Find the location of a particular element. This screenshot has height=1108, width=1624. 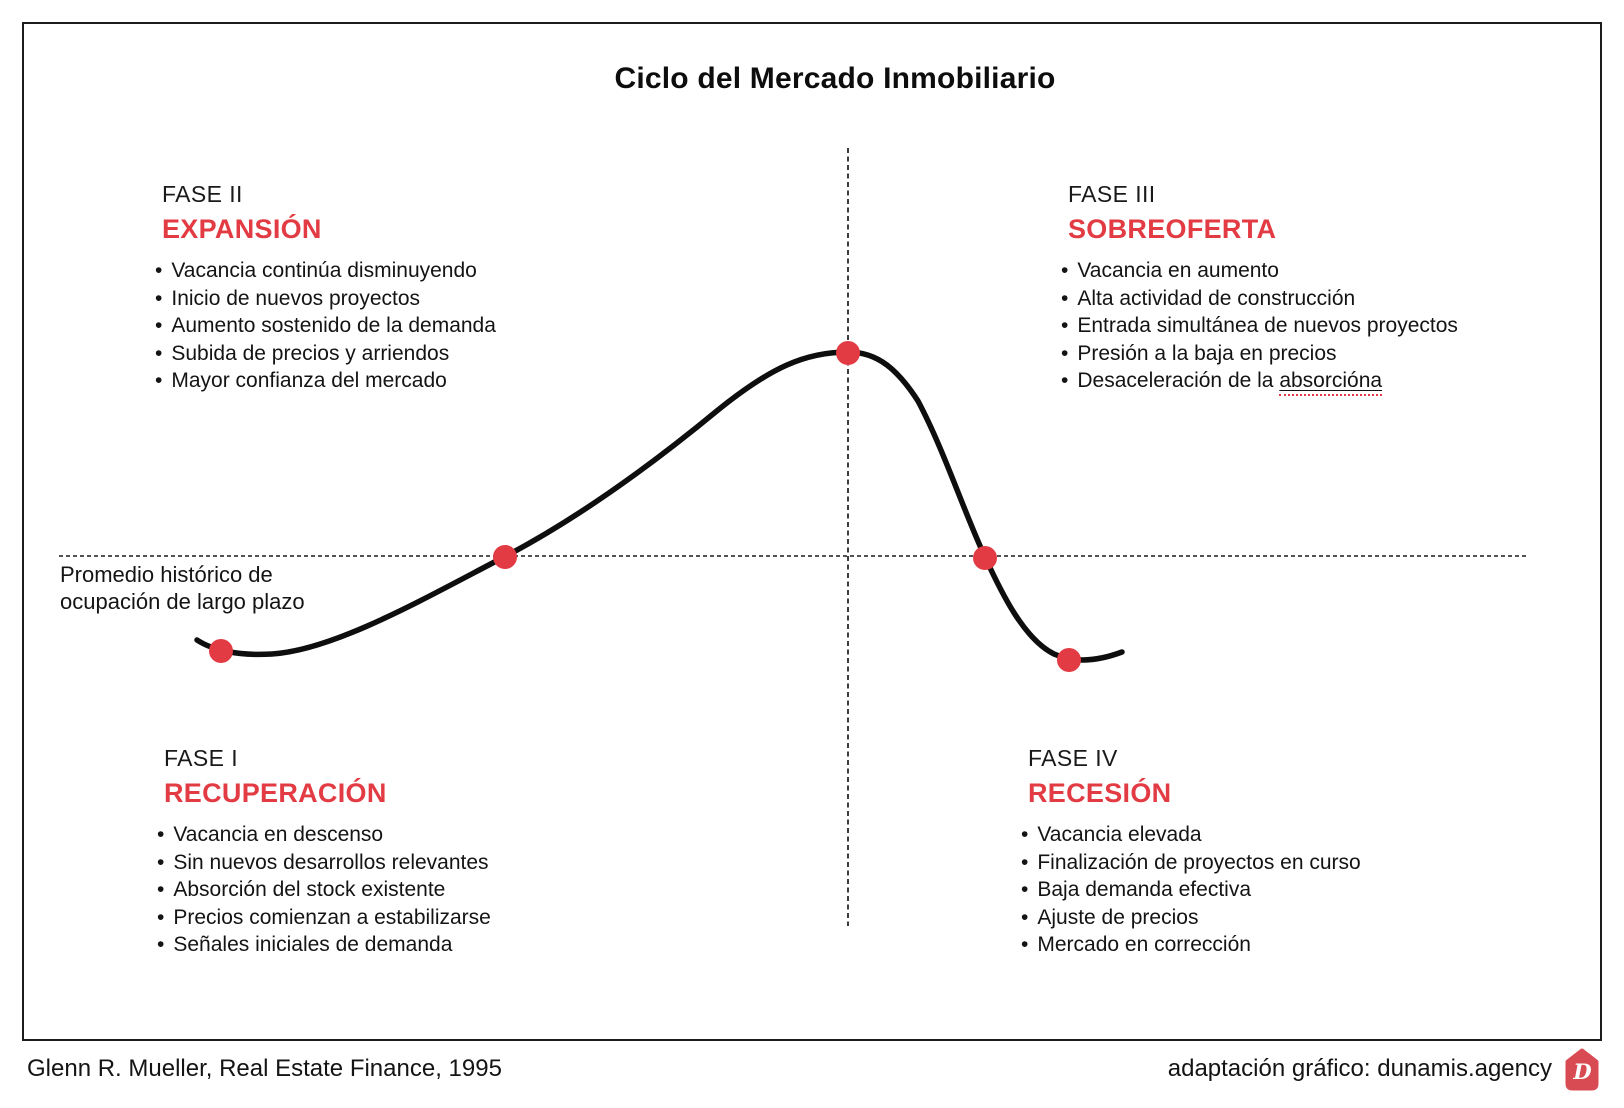

bullet-item: Sin nuevos desarrollos relevantes is located at coordinates (324, 863).